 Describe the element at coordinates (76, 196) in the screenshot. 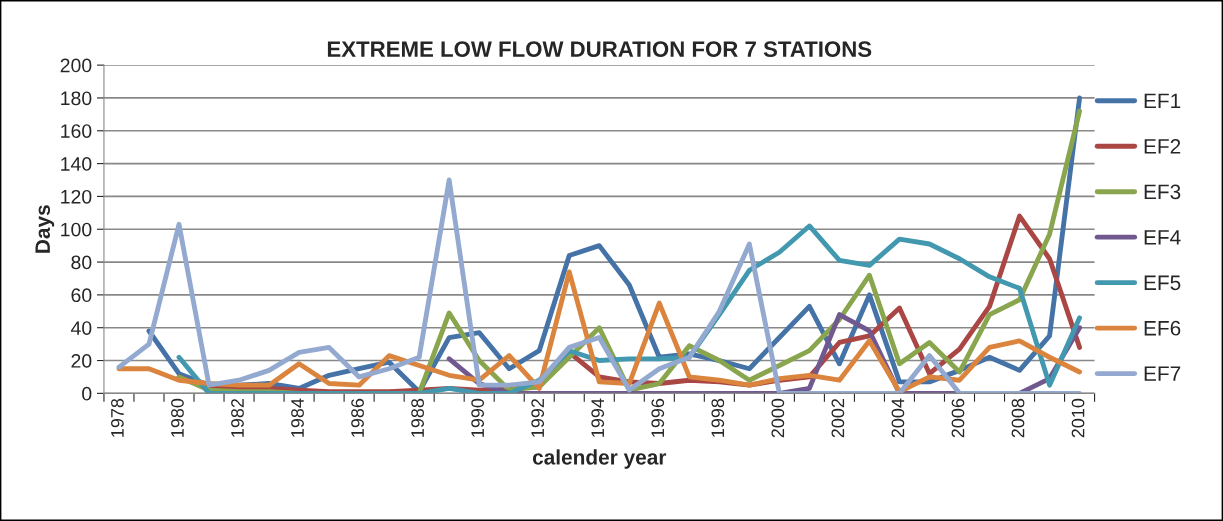

I see `y-tick-label: 120` at that location.